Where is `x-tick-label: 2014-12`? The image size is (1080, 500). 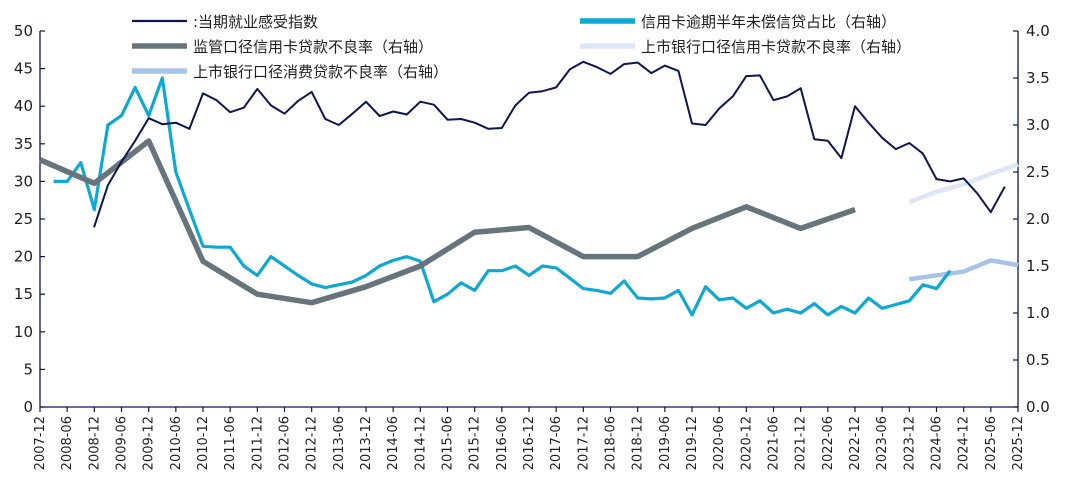
x-tick-label: 2014-12 is located at coordinates (420, 443).